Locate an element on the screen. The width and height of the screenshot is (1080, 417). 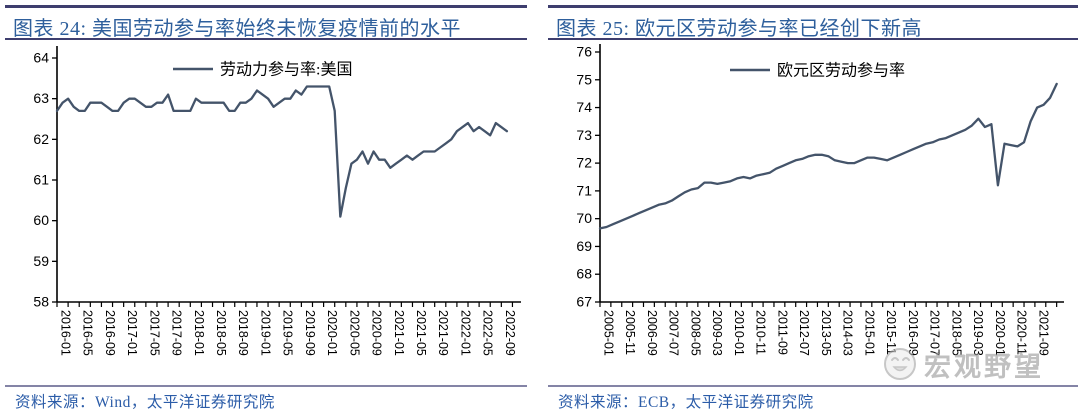
svg-text: 2016-01 is located at coordinates (66, 333).